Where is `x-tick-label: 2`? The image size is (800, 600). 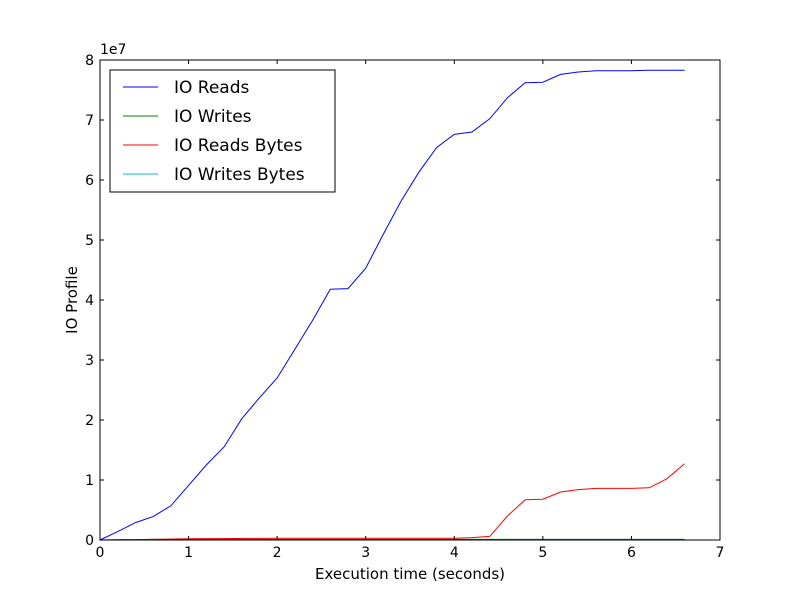 x-tick-label: 2 is located at coordinates (277, 553).